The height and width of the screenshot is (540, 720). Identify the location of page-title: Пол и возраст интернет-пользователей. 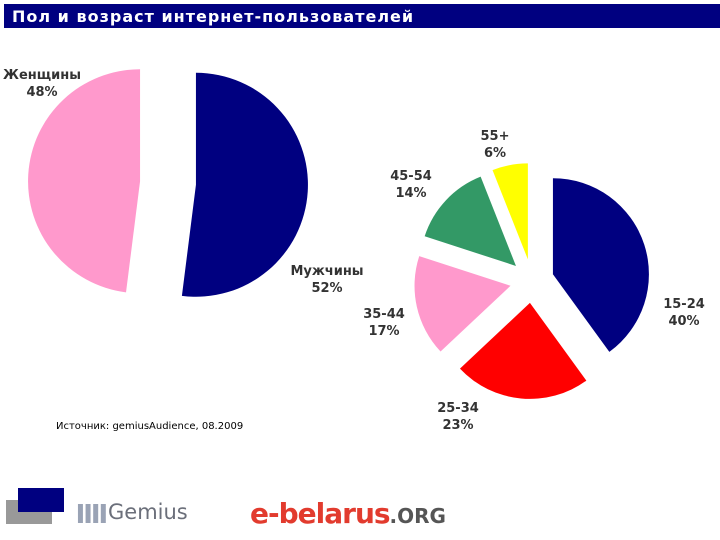
(213, 16).